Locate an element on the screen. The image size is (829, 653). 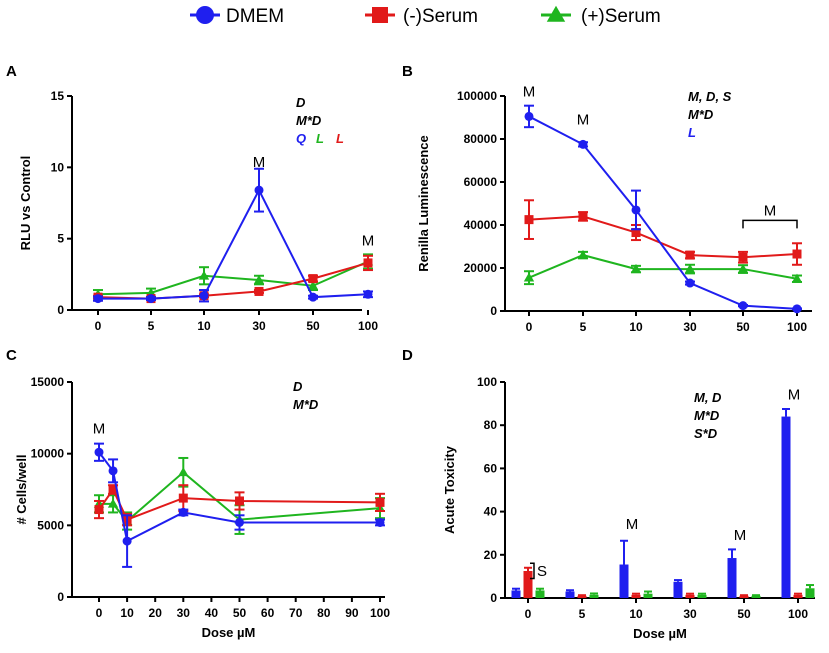
legend-label-dmem: DMEM is located at coordinates (255, 16).